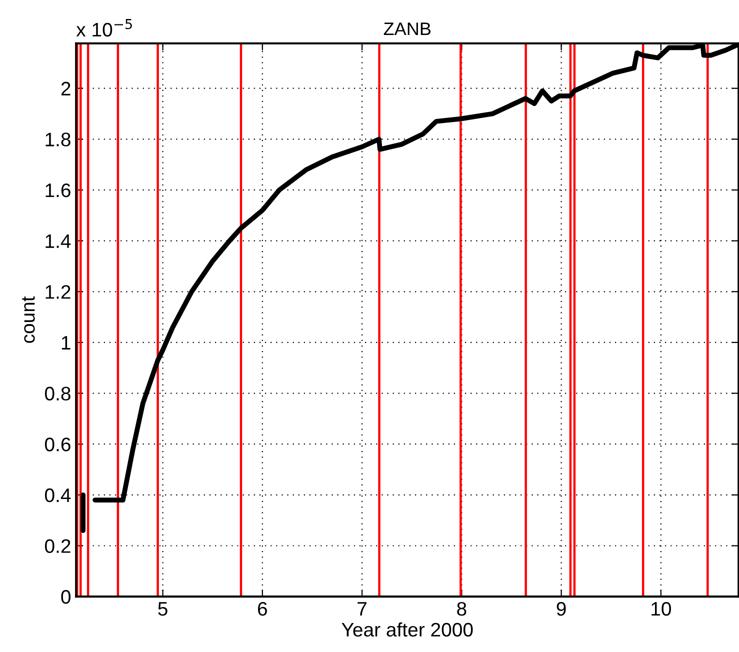 This screenshot has width=739, height=652. Describe the element at coordinates (65, 89) in the screenshot. I see `y-tick-label: 2` at that location.